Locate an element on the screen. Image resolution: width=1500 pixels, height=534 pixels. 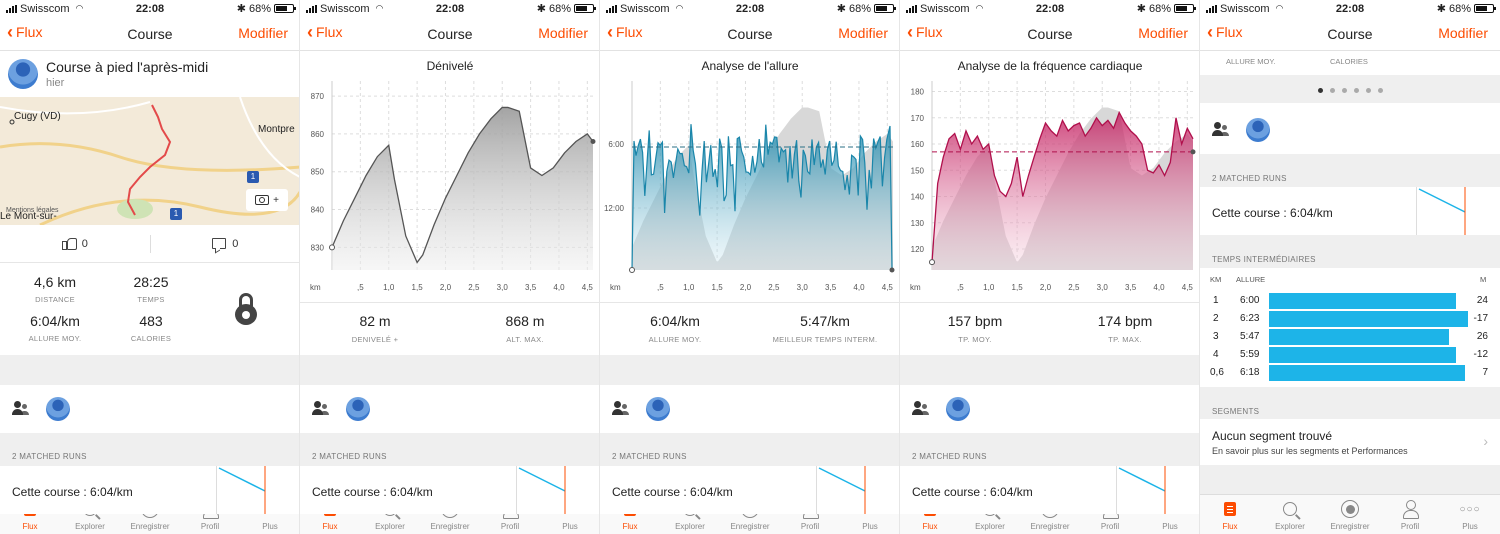
group-icon is located at coordinates (922, 409).